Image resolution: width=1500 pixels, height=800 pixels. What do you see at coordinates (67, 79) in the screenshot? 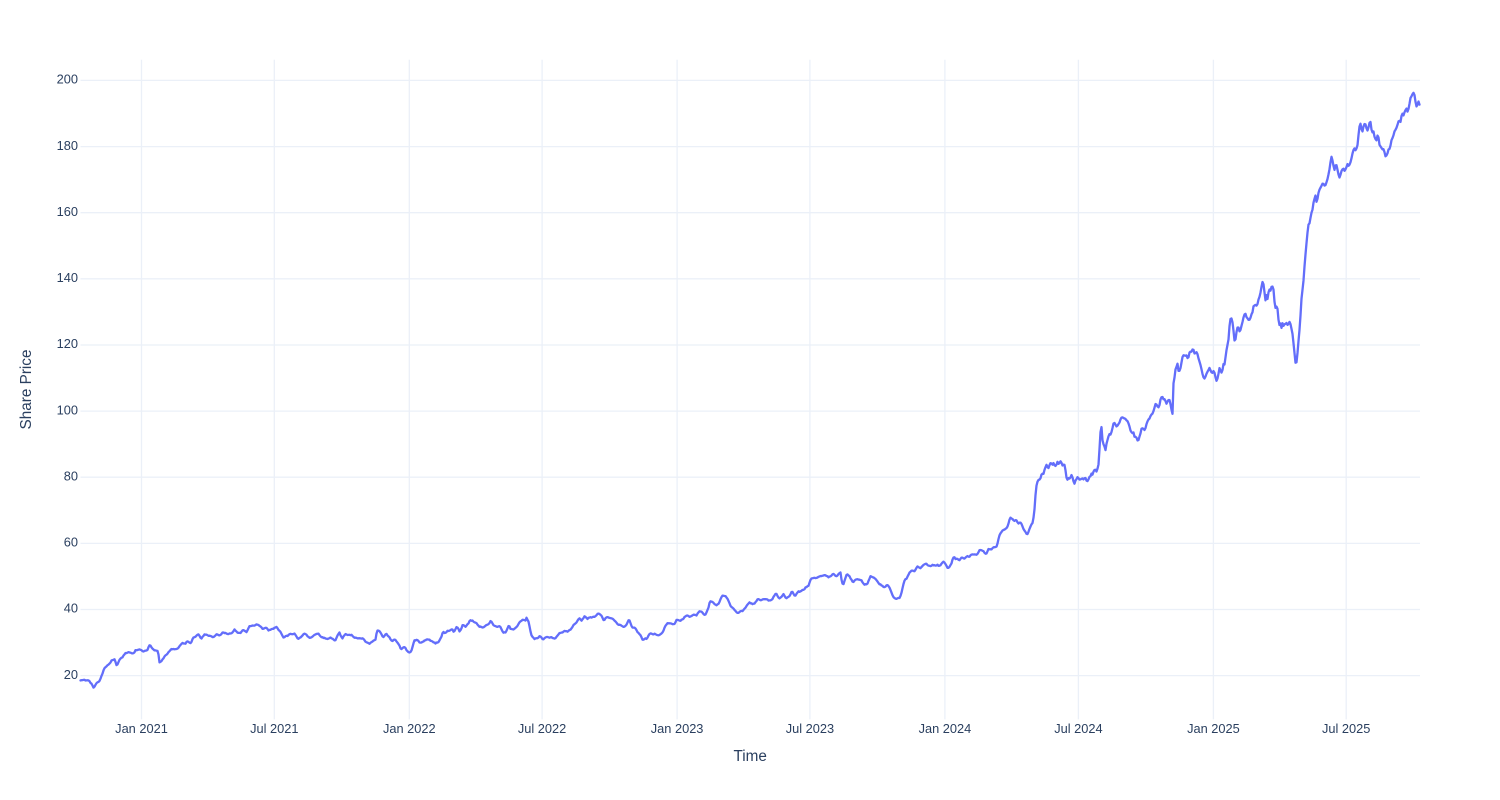
I see `svg-text: 200` at bounding box center [67, 79].